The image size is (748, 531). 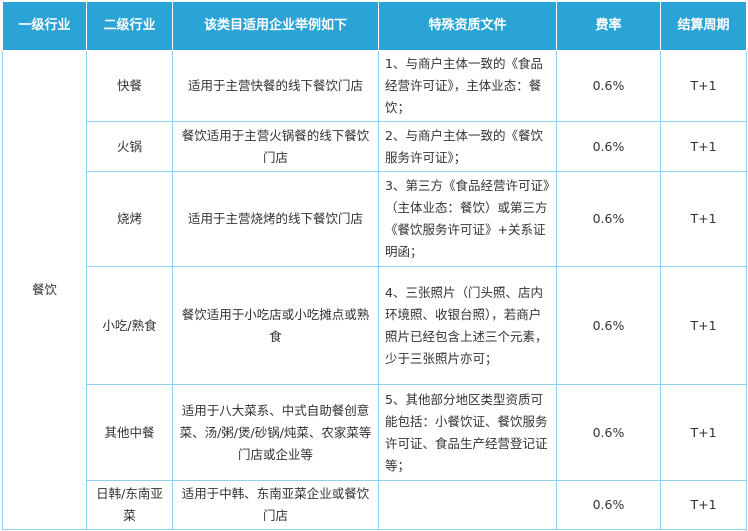 I want to click on example-cell: 餐饮适用于小吃店或小吃摊点或熟食, so click(x=275, y=325).